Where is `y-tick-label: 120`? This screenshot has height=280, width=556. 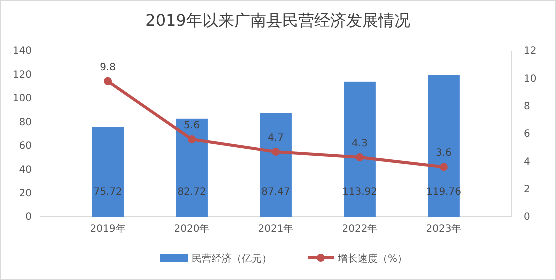 y-tick-label: 120 is located at coordinates (22, 75).